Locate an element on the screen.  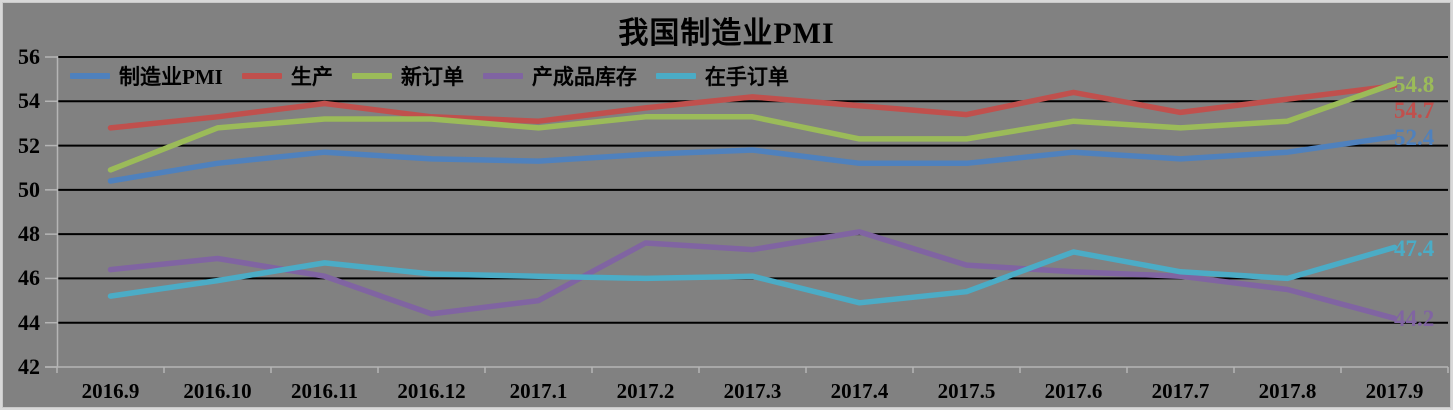
y-tick-label-50: 50 is located at coordinates (29, 189).